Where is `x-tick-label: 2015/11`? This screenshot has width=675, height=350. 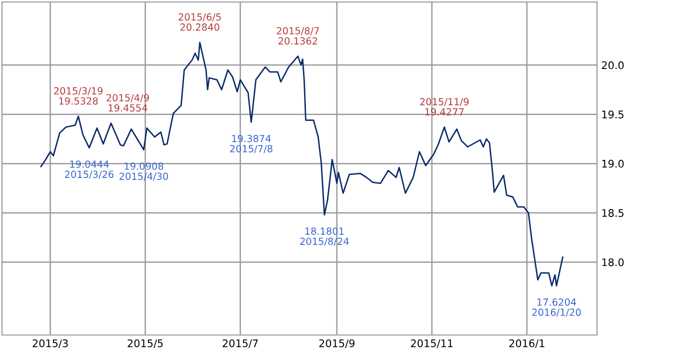
x-tick-label: 2015/11 is located at coordinates (432, 343).